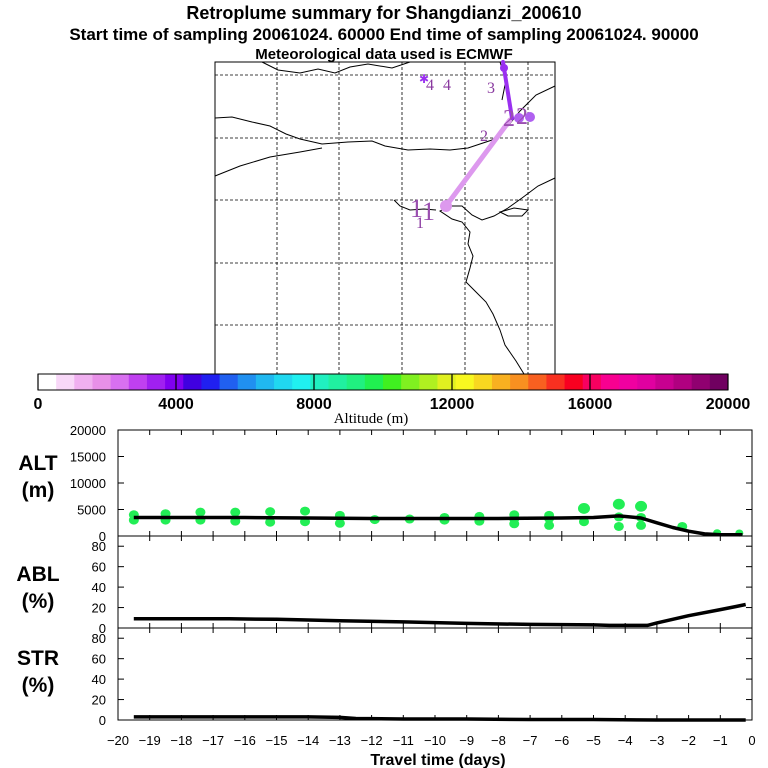  What do you see at coordinates (688, 740) in the screenshot?
I see `x-tick-label: −2` at bounding box center [688, 740].